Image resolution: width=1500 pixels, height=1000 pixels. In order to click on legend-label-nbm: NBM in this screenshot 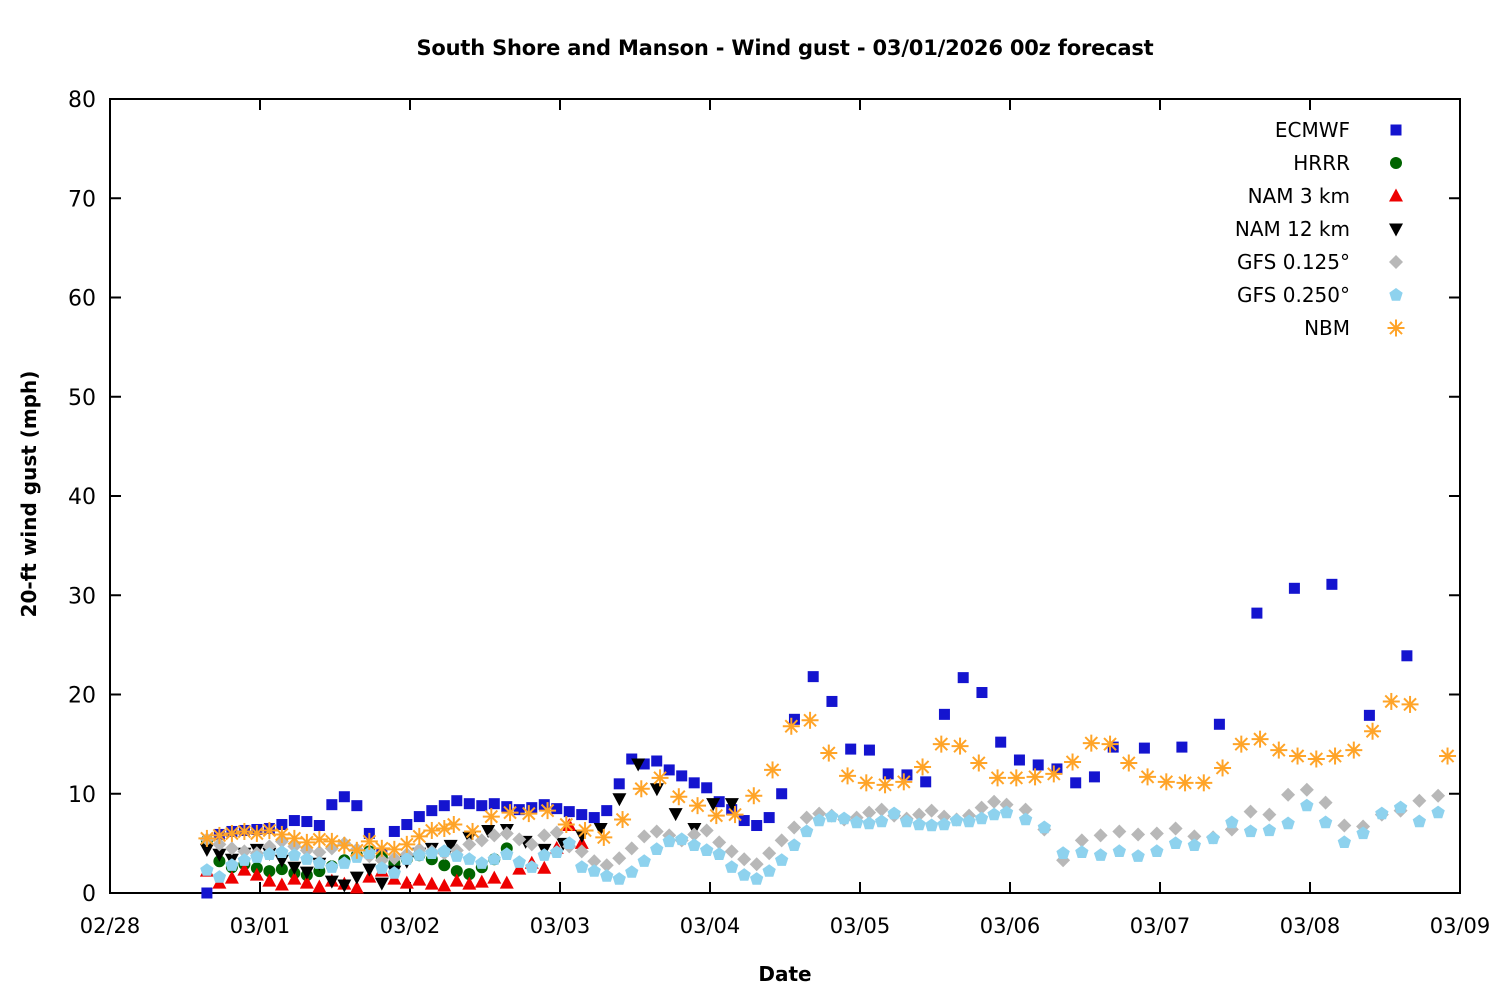, I will do `click(1327, 327)`.